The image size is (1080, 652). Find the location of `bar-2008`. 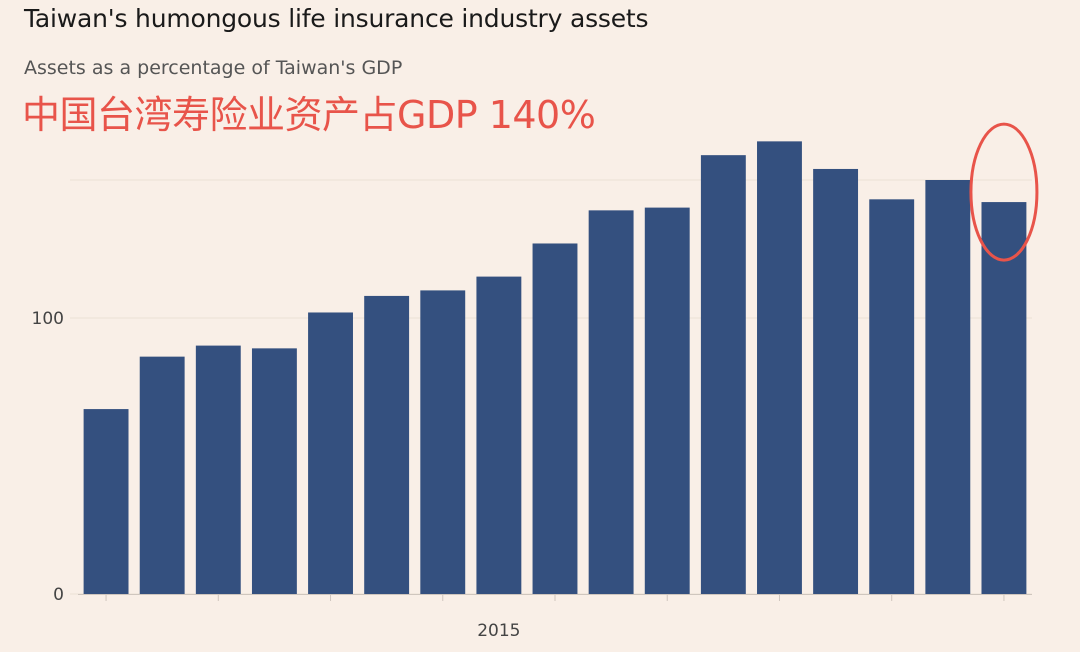

bar-2008 is located at coordinates (106, 501).